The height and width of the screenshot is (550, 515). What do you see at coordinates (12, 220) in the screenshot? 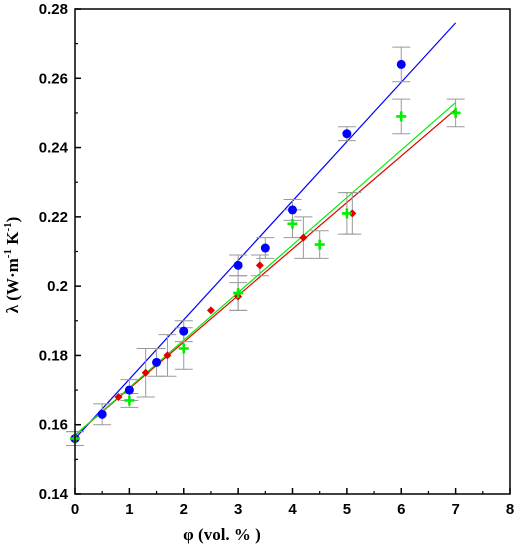
I see `y-axis-label-suffix: )` at bounding box center [12, 220].